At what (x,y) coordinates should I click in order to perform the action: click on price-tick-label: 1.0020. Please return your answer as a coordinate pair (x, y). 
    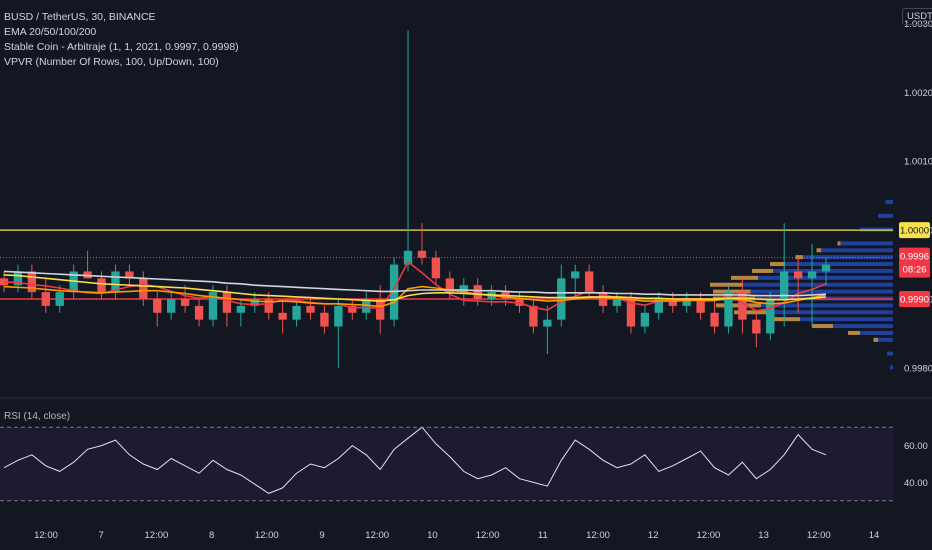
    Looking at the image, I should click on (918, 93).